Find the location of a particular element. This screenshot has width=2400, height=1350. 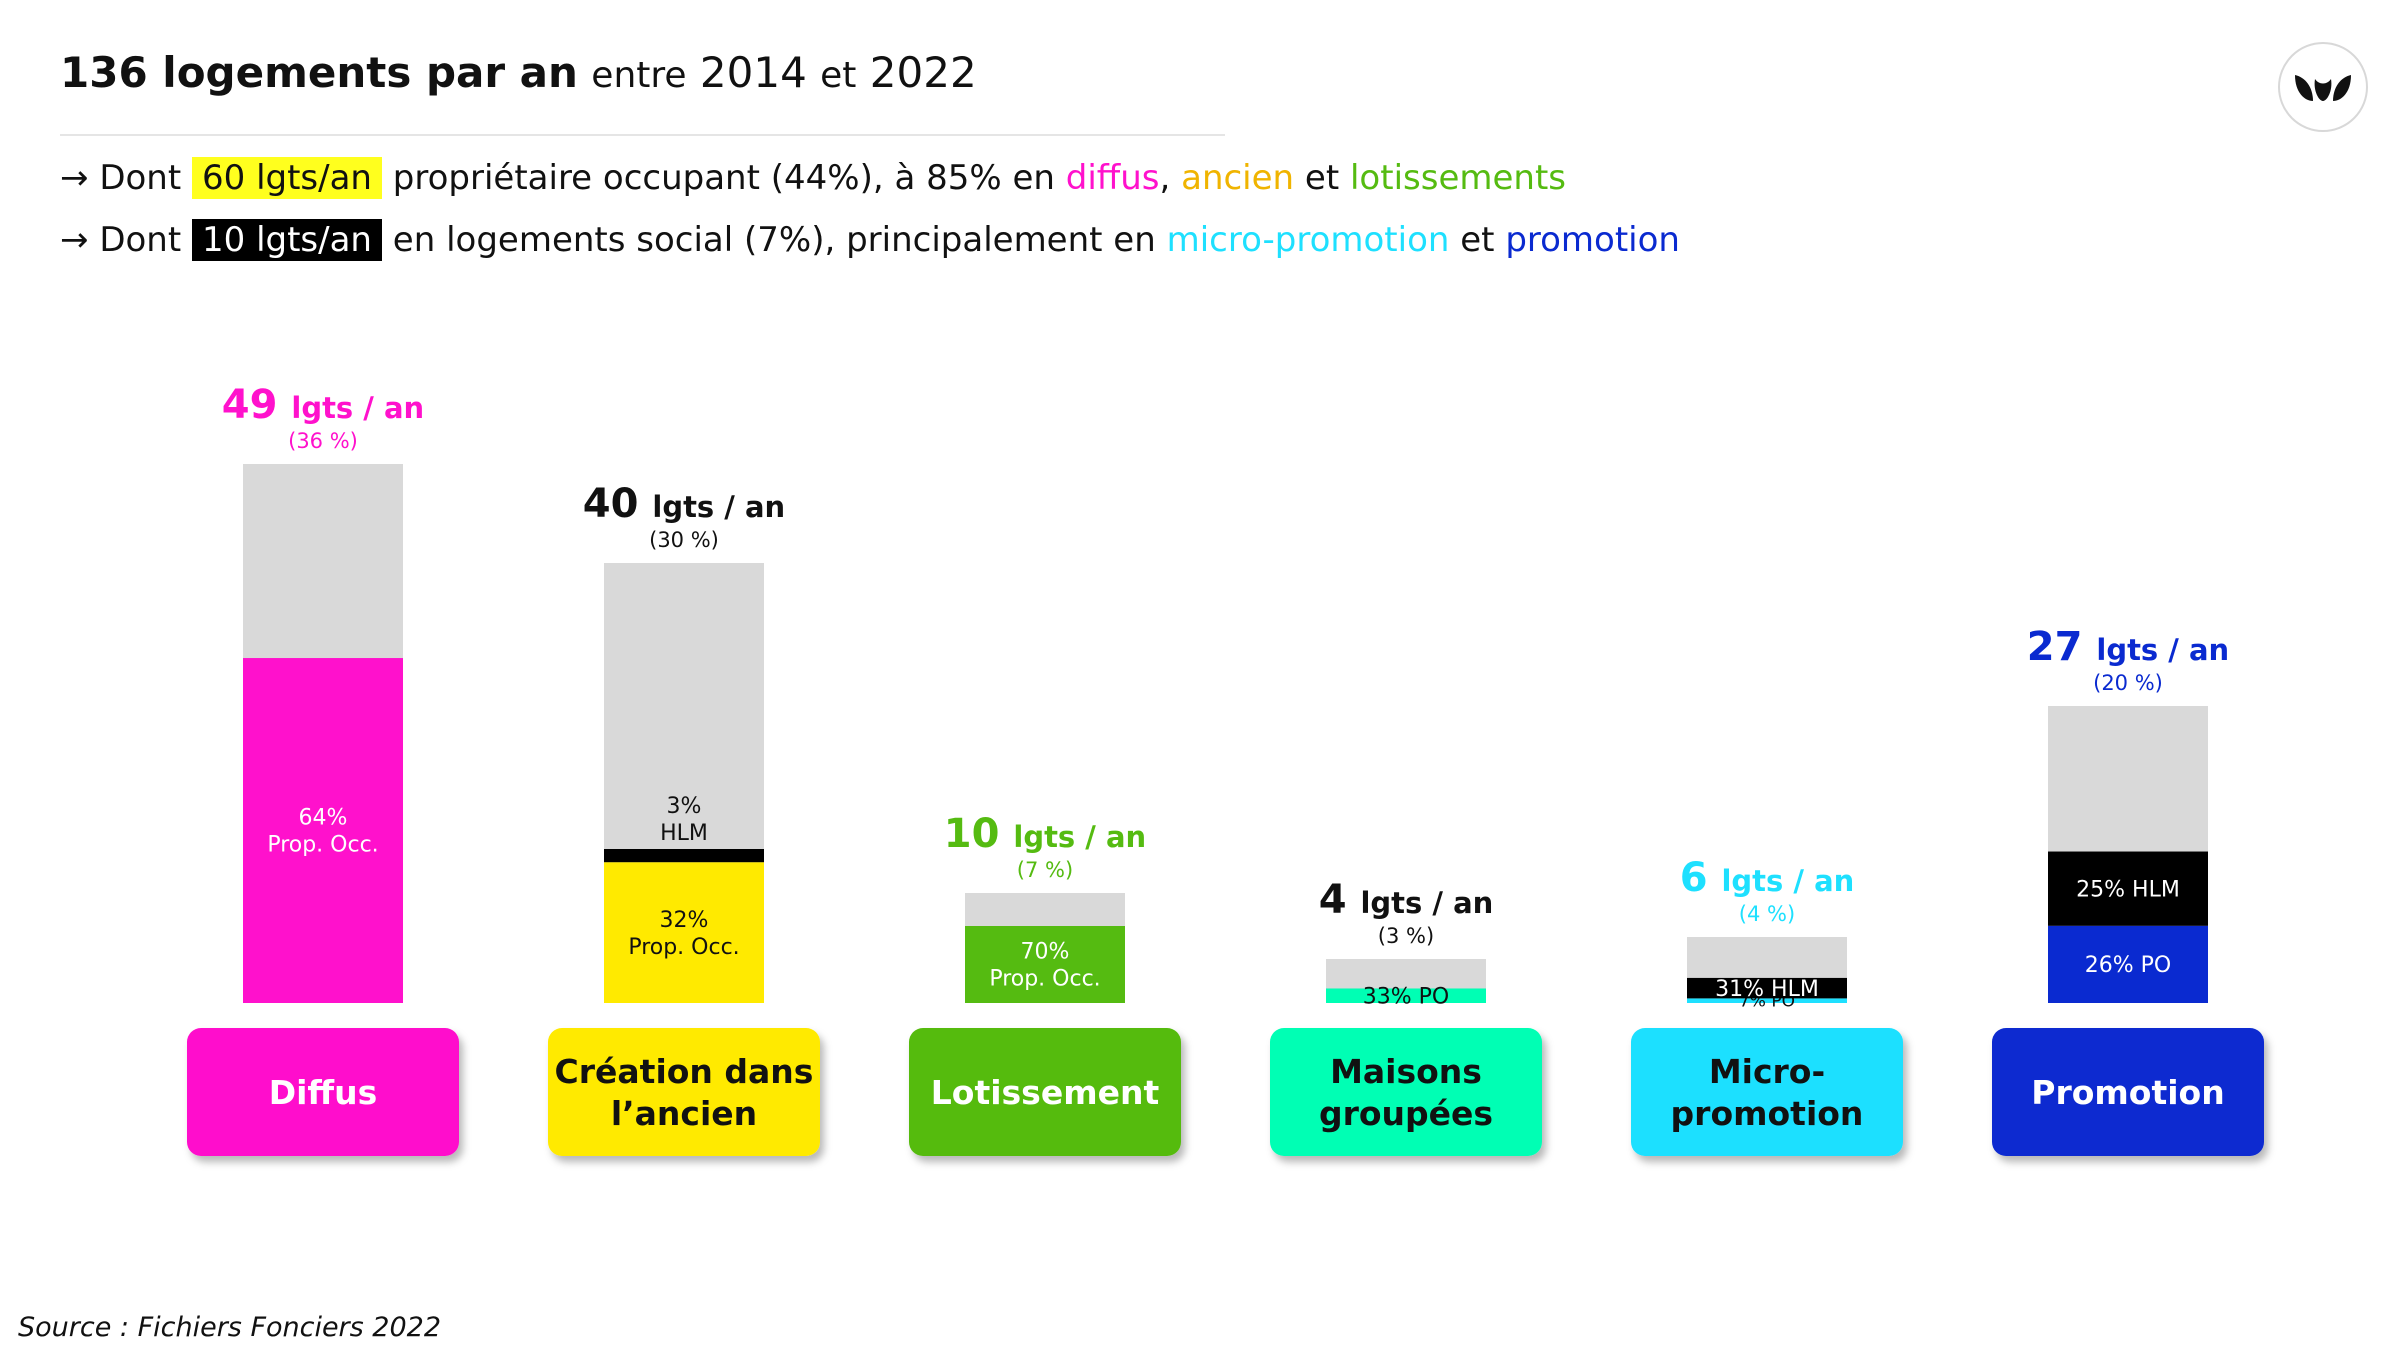

title-year-start: 2014 is located at coordinates (753, 72).